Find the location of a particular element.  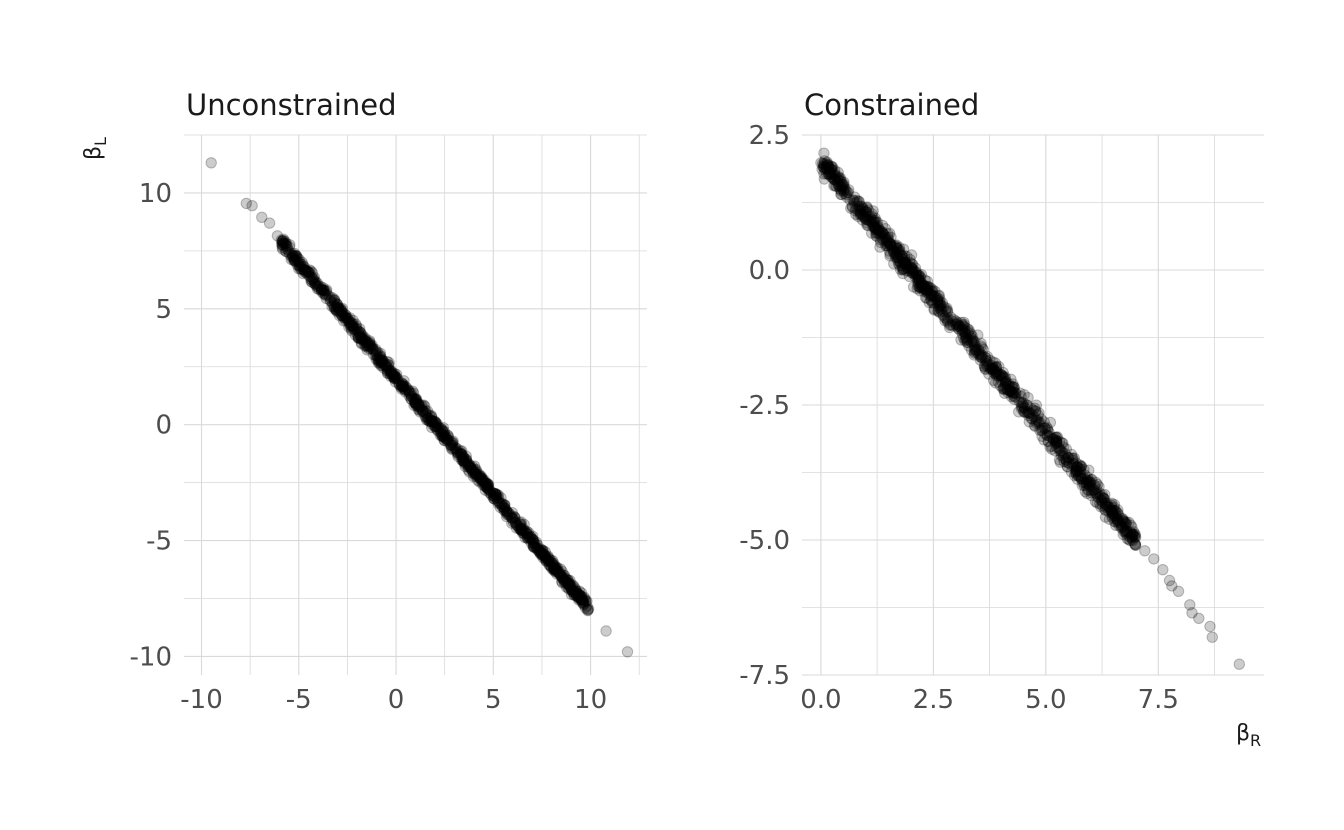

y-tick-label: 2.5 is located at coordinates (769, 136).